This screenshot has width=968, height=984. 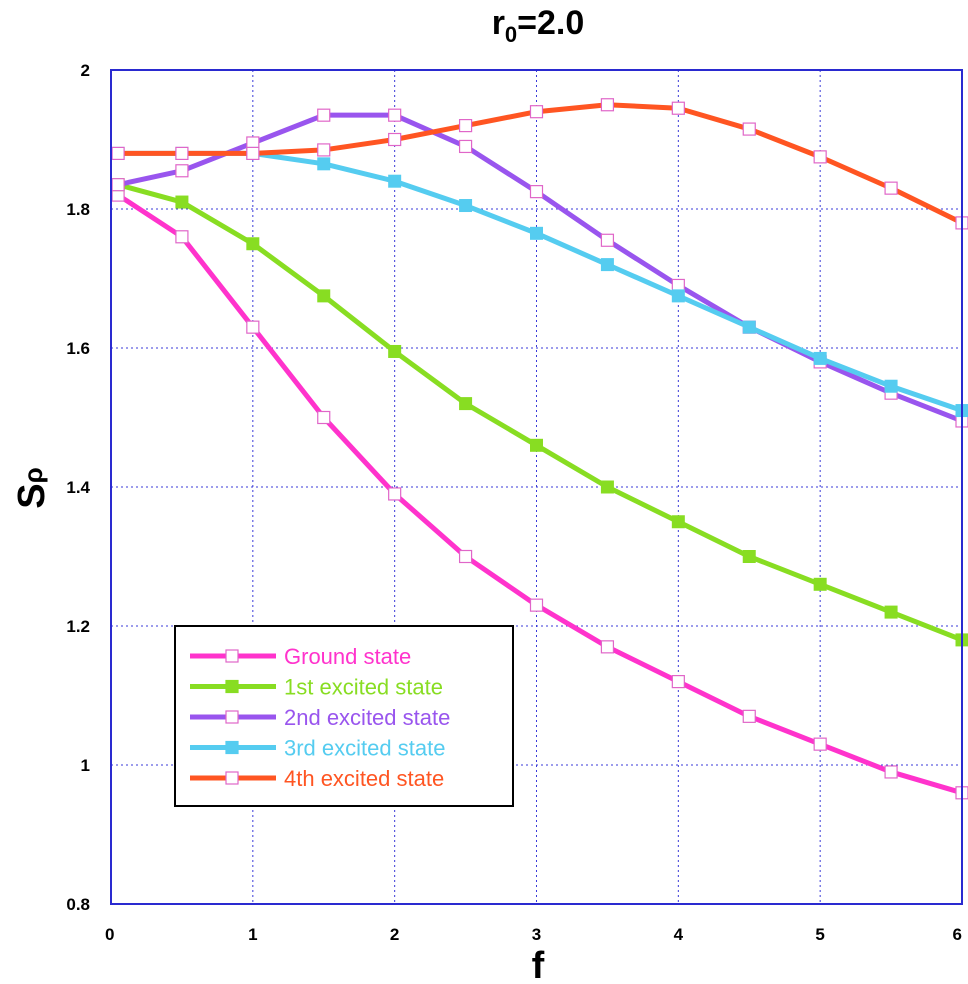 I want to click on x-axis-title: f, so click(x=538, y=964).